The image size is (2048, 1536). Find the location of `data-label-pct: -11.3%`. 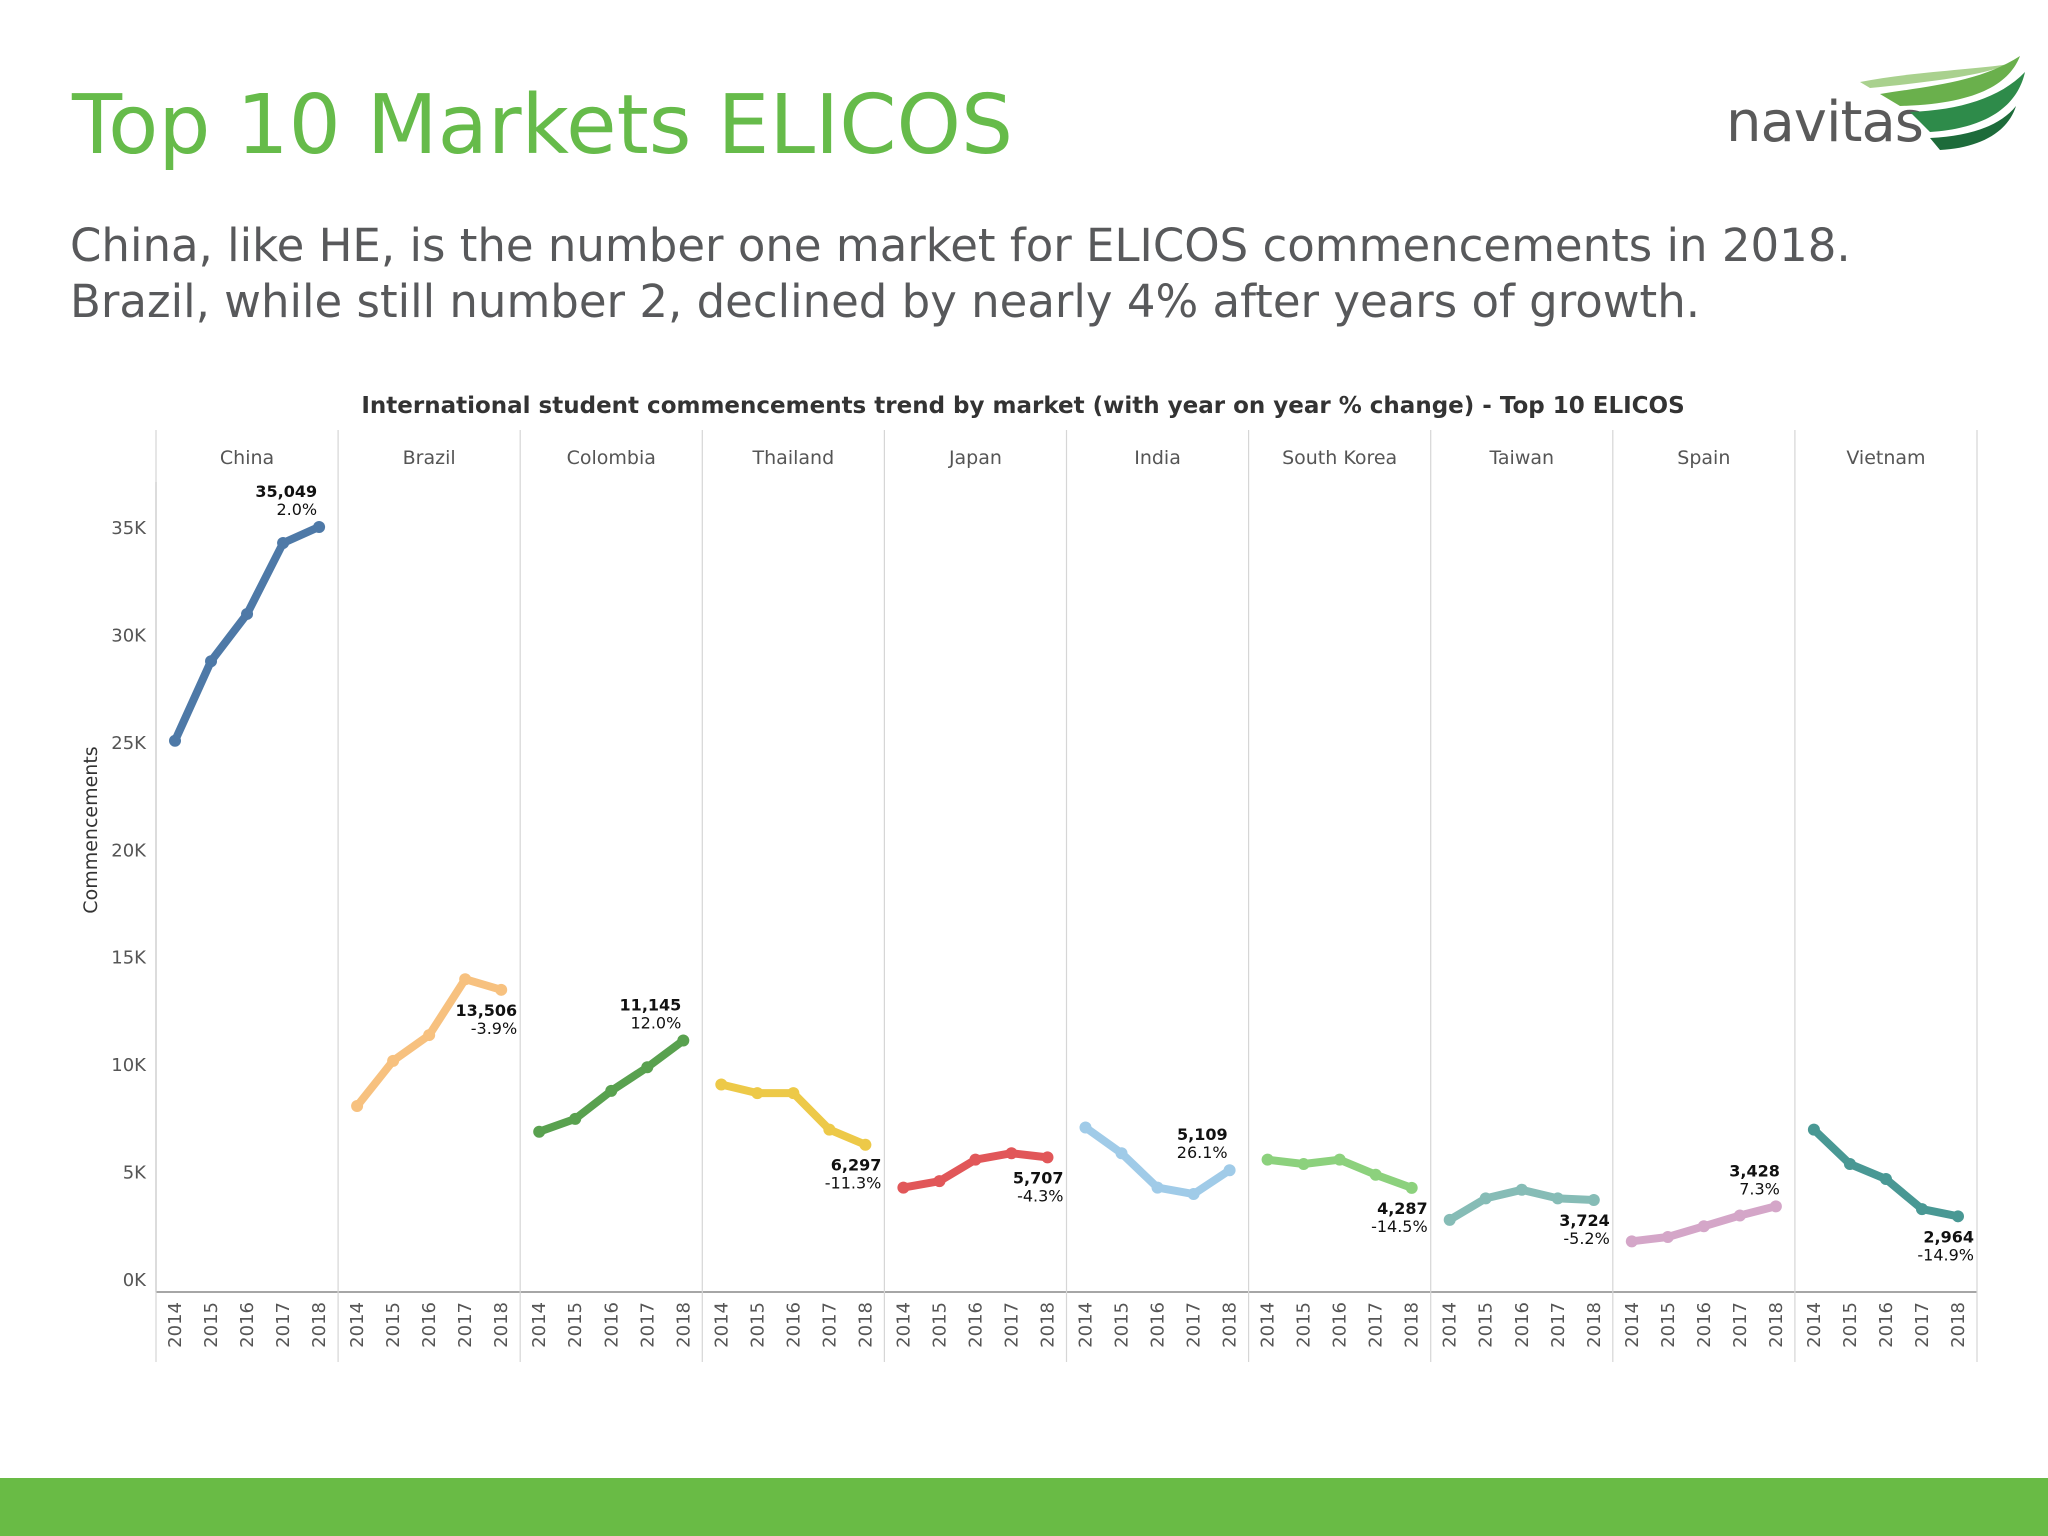

data-label-pct: -11.3% is located at coordinates (853, 1183).